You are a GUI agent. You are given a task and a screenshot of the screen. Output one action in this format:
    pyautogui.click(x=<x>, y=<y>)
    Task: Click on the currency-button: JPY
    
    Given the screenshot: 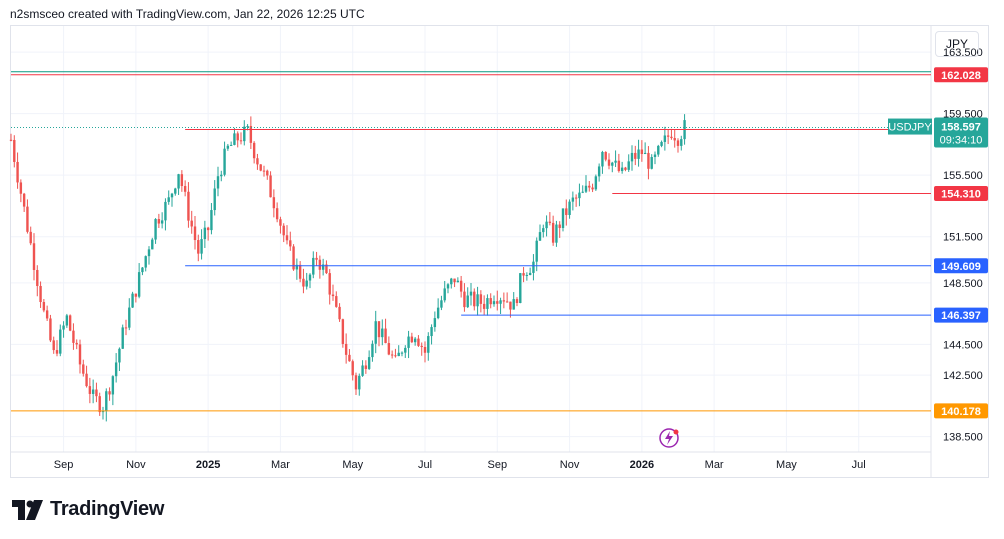 What is the action you would take?
    pyautogui.click(x=957, y=44)
    